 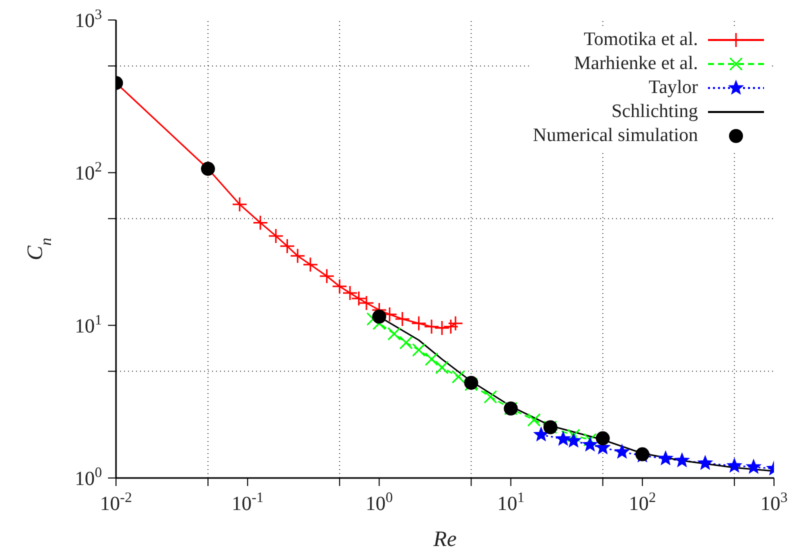 What do you see at coordinates (673, 88) in the screenshot?
I see `legend-label: Taylor` at bounding box center [673, 88].